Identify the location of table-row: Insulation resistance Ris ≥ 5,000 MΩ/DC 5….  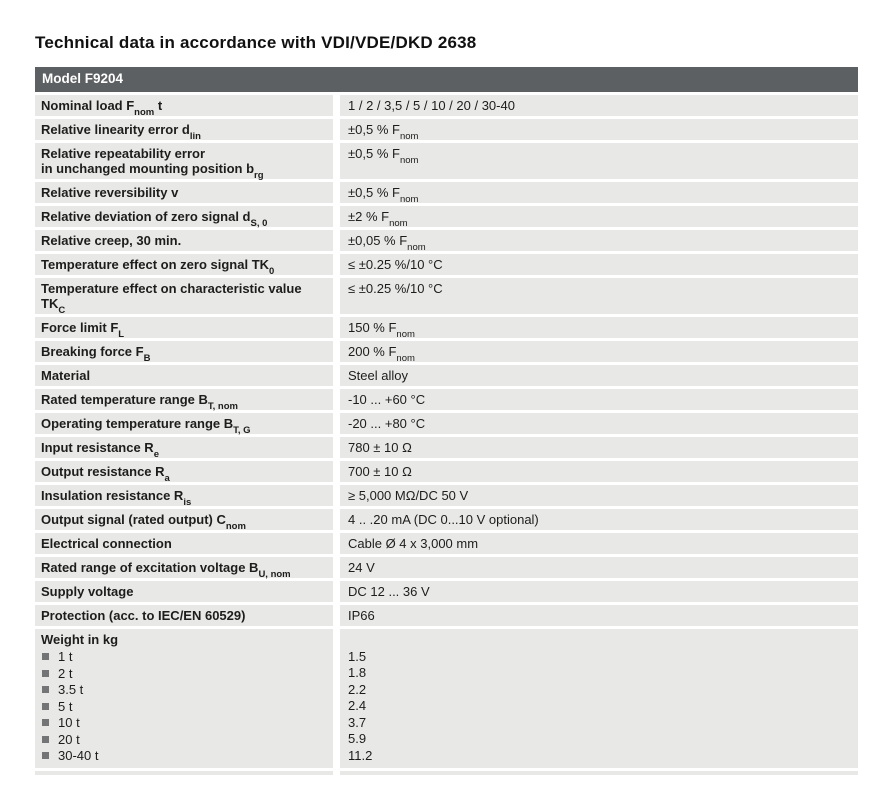
(446, 496).